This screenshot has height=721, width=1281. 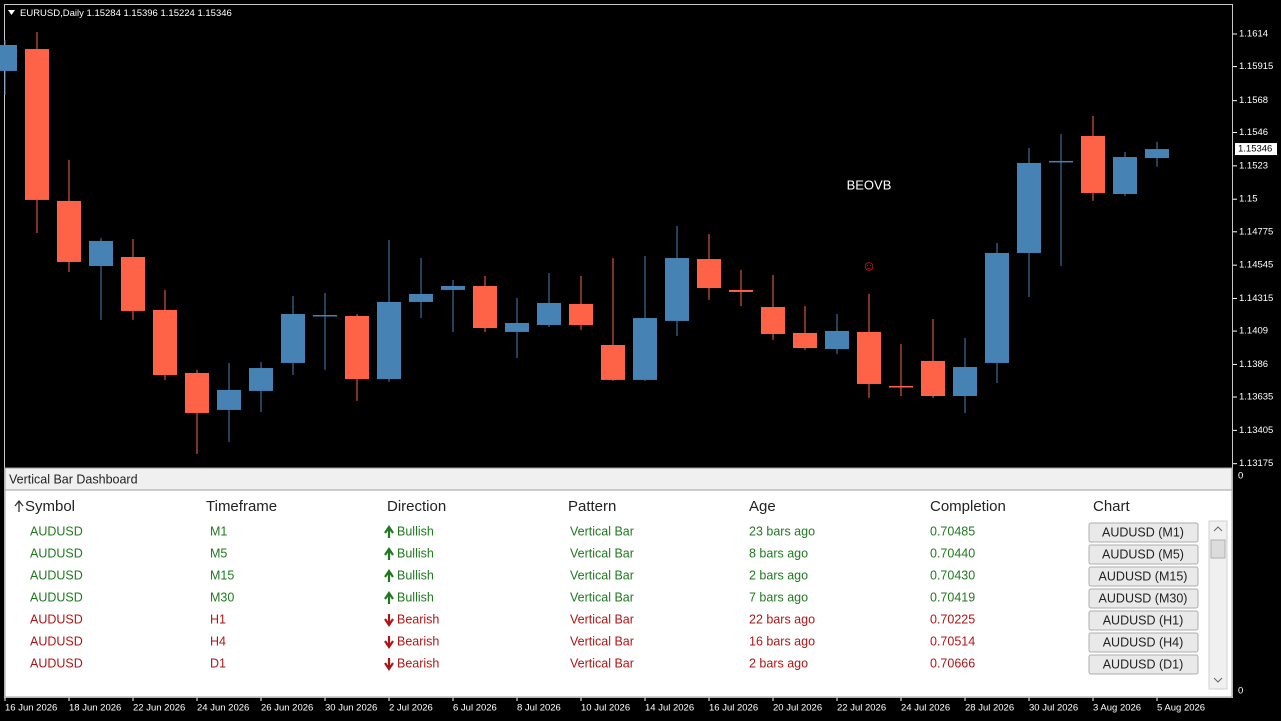 What do you see at coordinates (416, 506) in the screenshot?
I see `column-header: Direction` at bounding box center [416, 506].